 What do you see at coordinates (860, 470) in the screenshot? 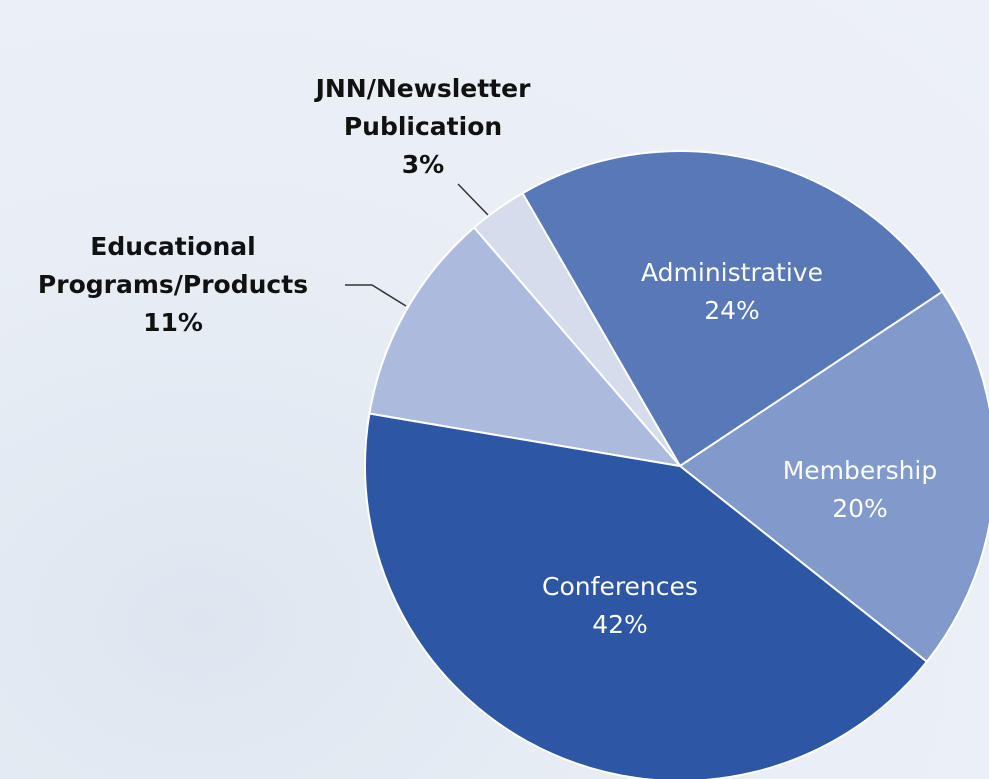
I see `category-label: Membership` at bounding box center [860, 470].